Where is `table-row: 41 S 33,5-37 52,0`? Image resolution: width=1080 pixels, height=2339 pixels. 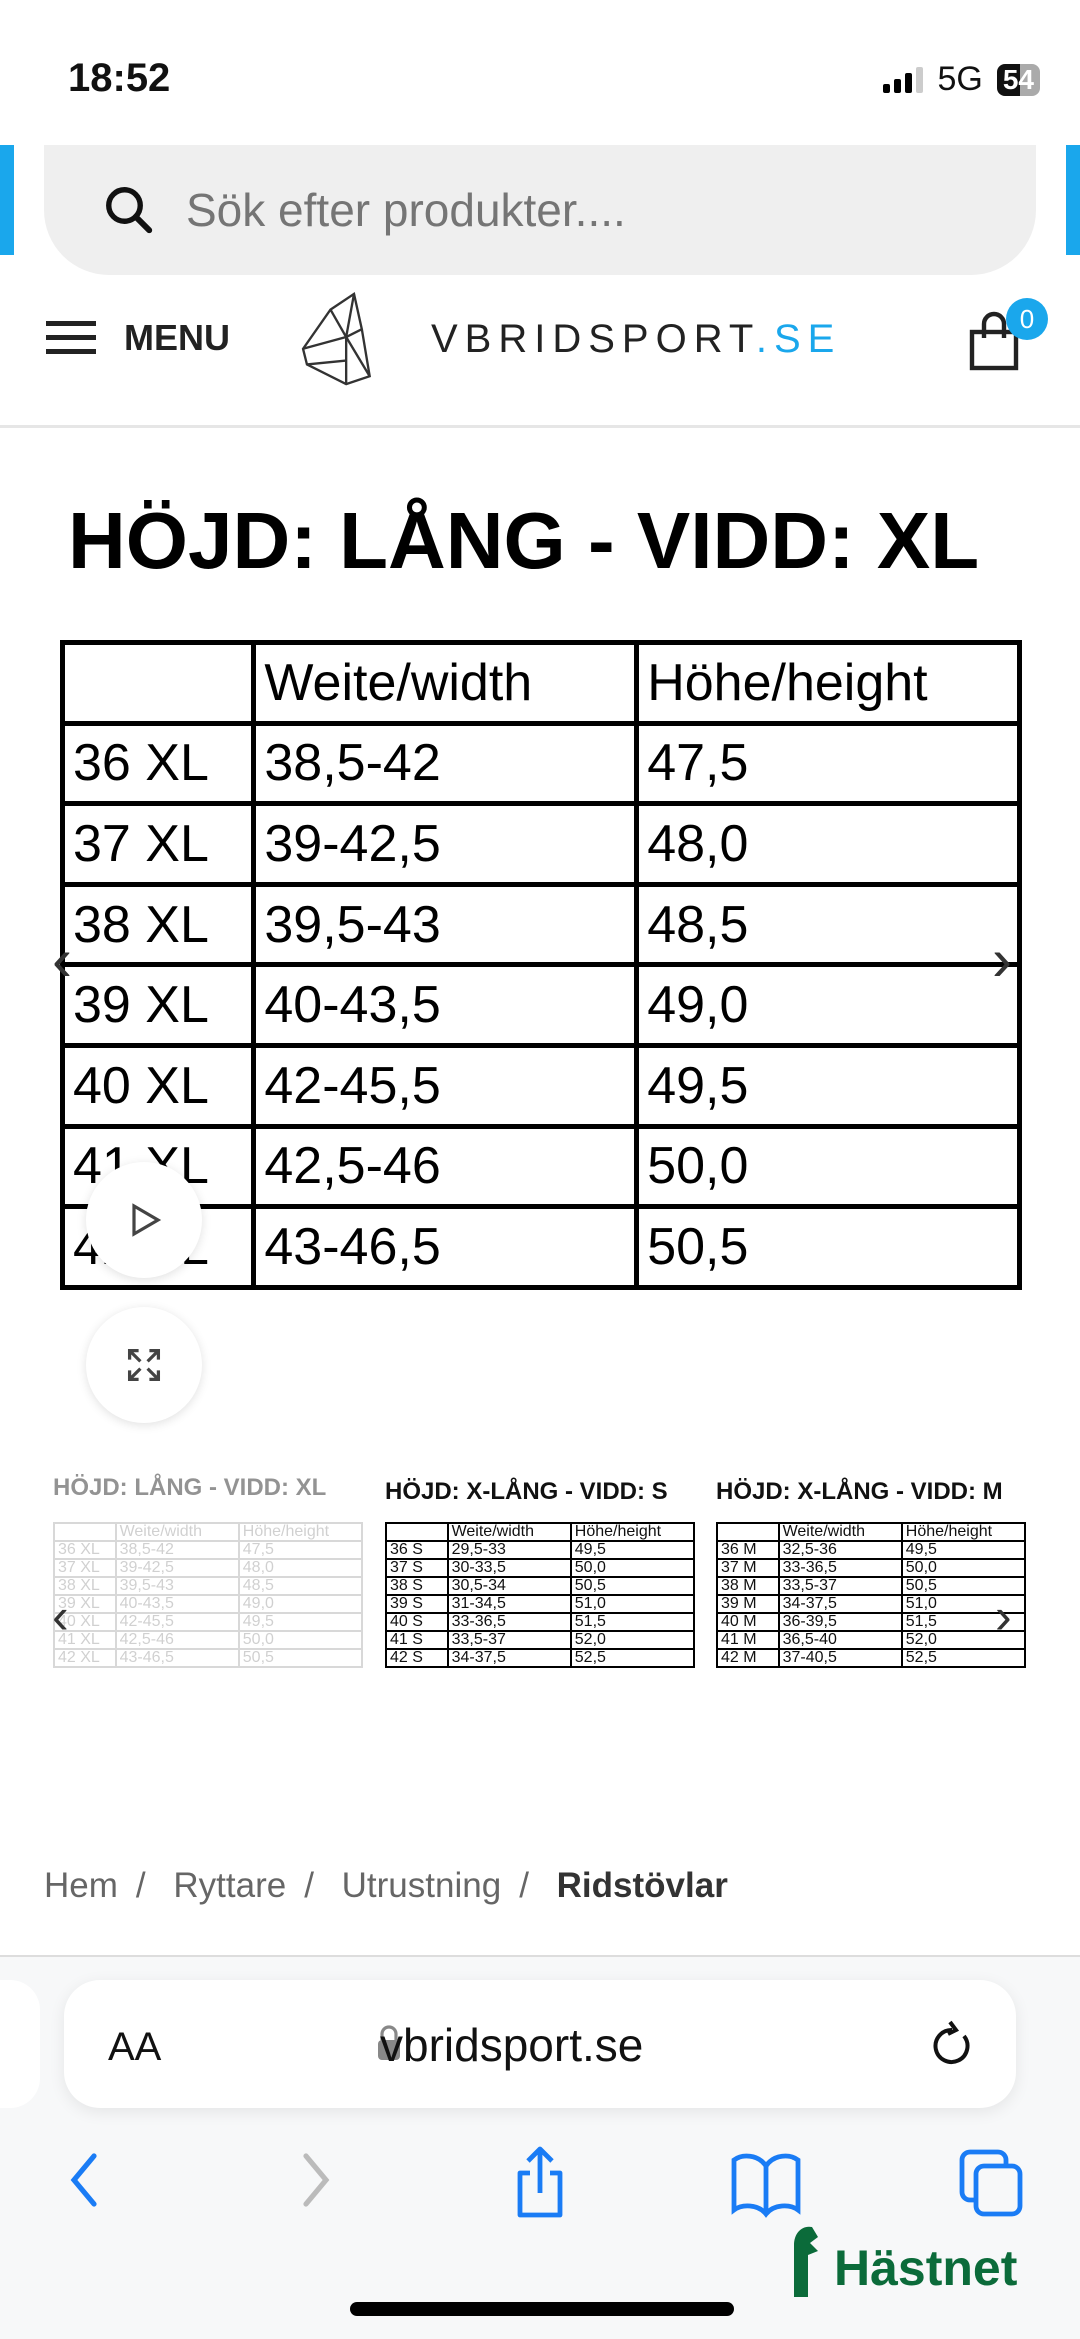
table-row: 41 S 33,5-37 52,0 is located at coordinates (540, 1640).